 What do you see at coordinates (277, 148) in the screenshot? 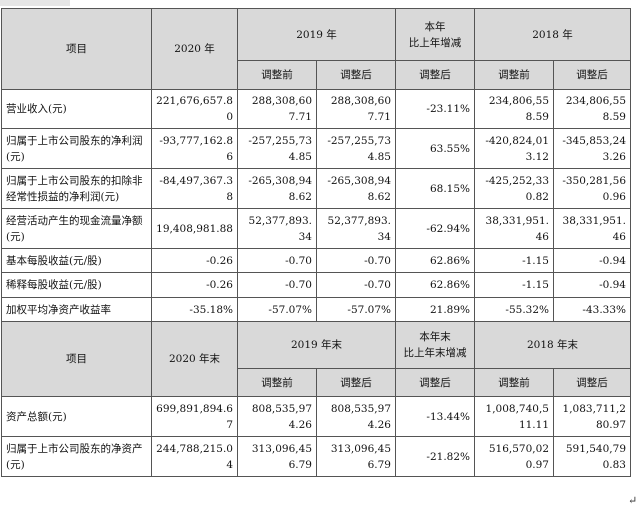
I see `cell-2019-before: -257,255,734.85` at bounding box center [277, 148].